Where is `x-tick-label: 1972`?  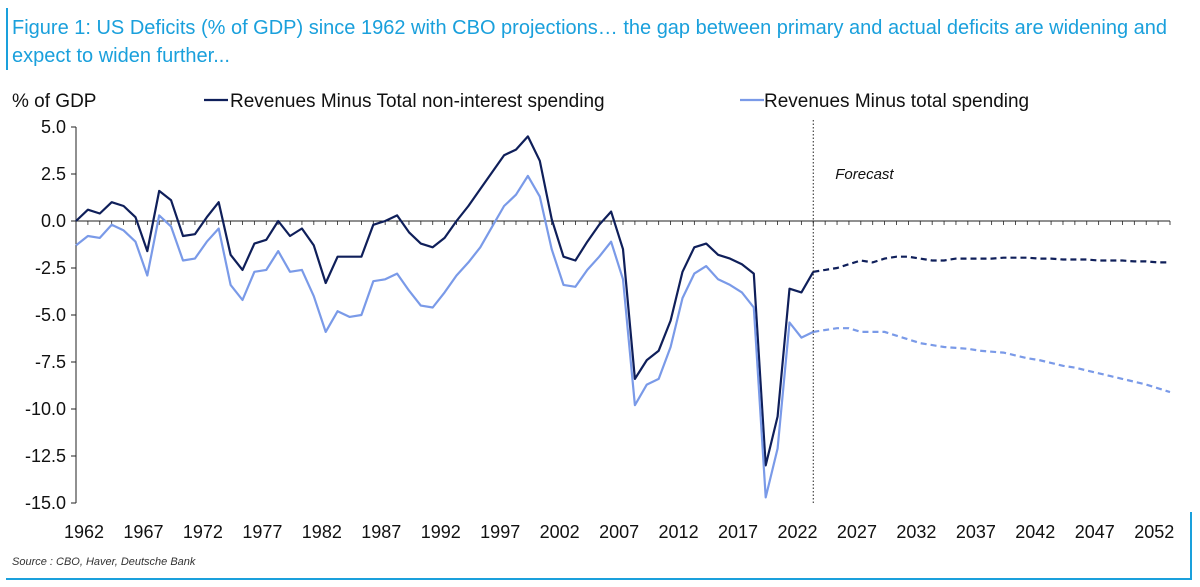 x-tick-label: 1972 is located at coordinates (203, 532).